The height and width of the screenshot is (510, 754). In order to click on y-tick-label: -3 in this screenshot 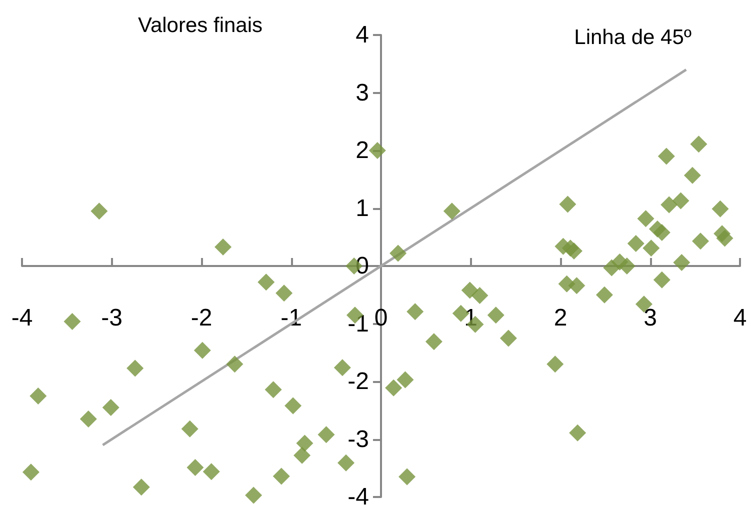, I will do `click(358, 439)`.